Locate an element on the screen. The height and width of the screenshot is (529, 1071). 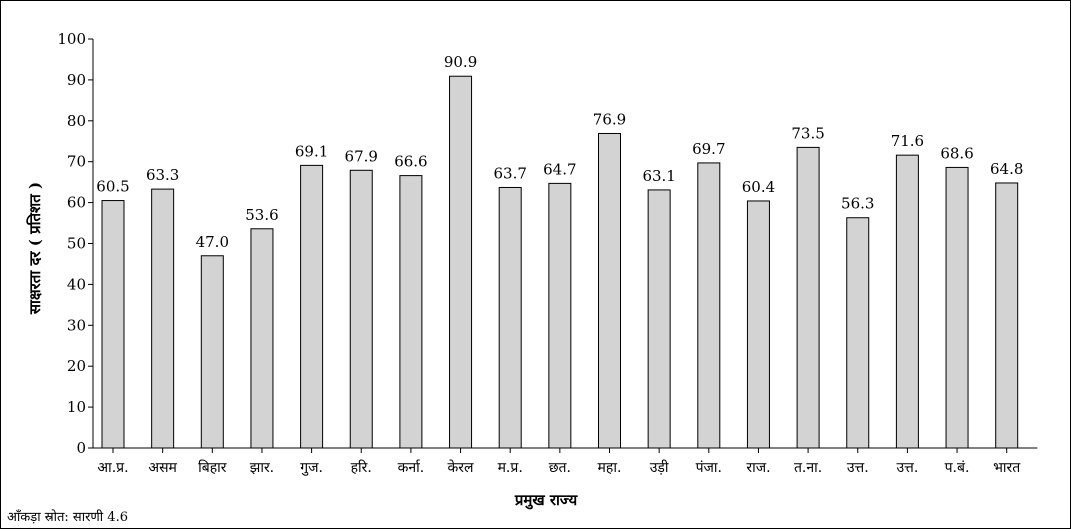
y-axis-ticks: 0 10 20 30 40 50 60 70 80 90 100 is located at coordinates (75, 243).